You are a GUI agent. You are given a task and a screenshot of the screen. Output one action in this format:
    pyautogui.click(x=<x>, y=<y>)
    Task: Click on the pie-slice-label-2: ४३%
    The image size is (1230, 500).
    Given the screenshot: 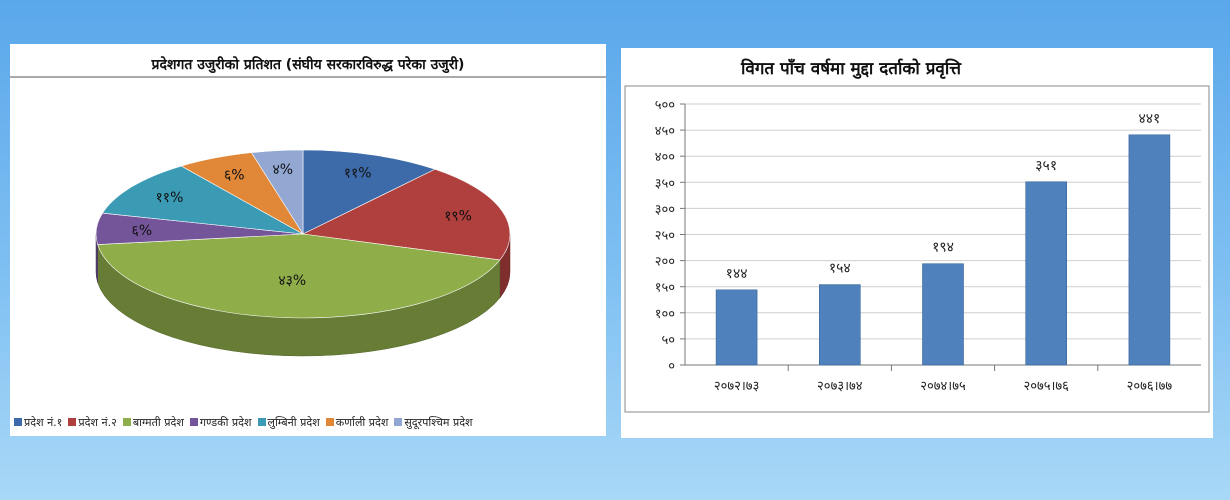 What is the action you would take?
    pyautogui.click(x=292, y=281)
    